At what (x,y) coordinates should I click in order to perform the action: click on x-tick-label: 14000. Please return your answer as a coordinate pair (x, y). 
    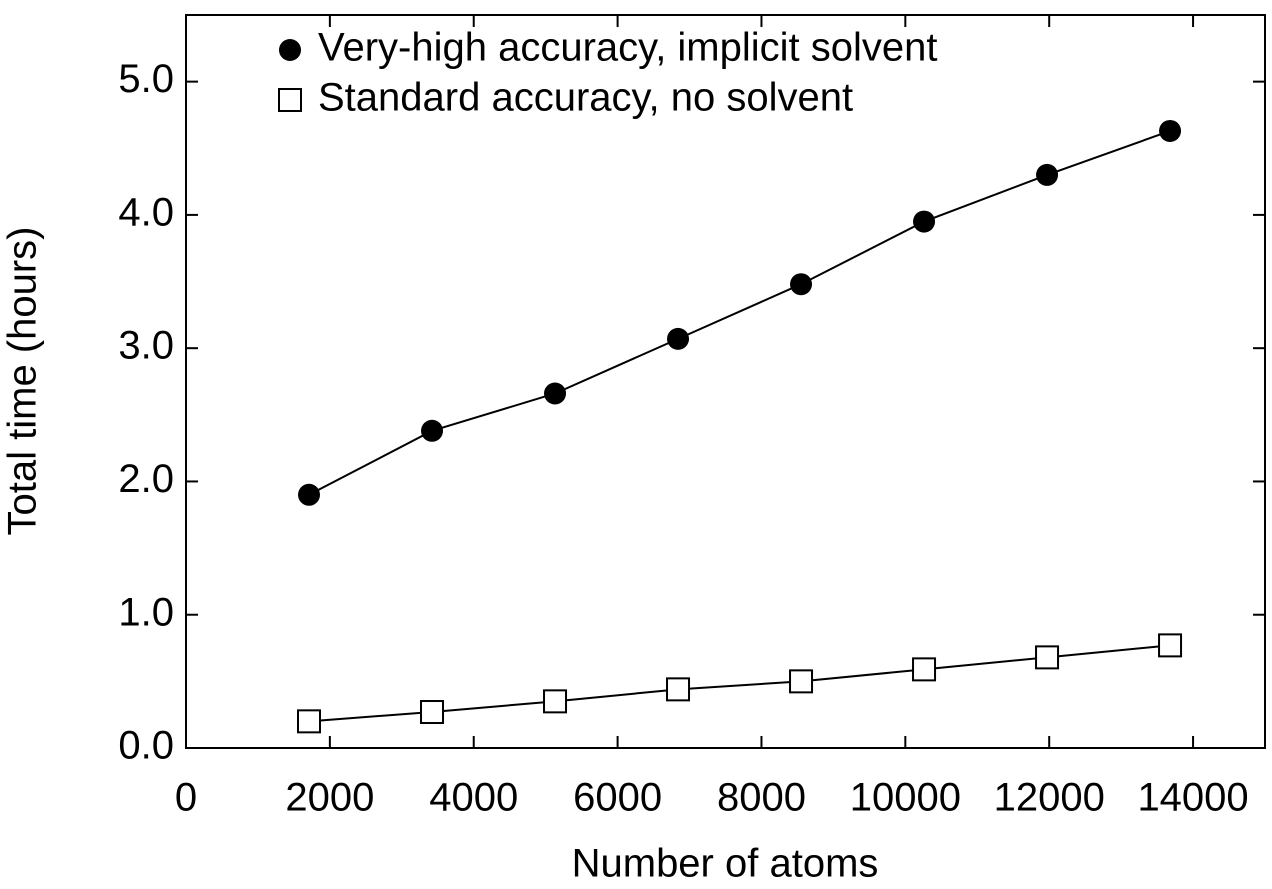
    Looking at the image, I should click on (1192, 798).